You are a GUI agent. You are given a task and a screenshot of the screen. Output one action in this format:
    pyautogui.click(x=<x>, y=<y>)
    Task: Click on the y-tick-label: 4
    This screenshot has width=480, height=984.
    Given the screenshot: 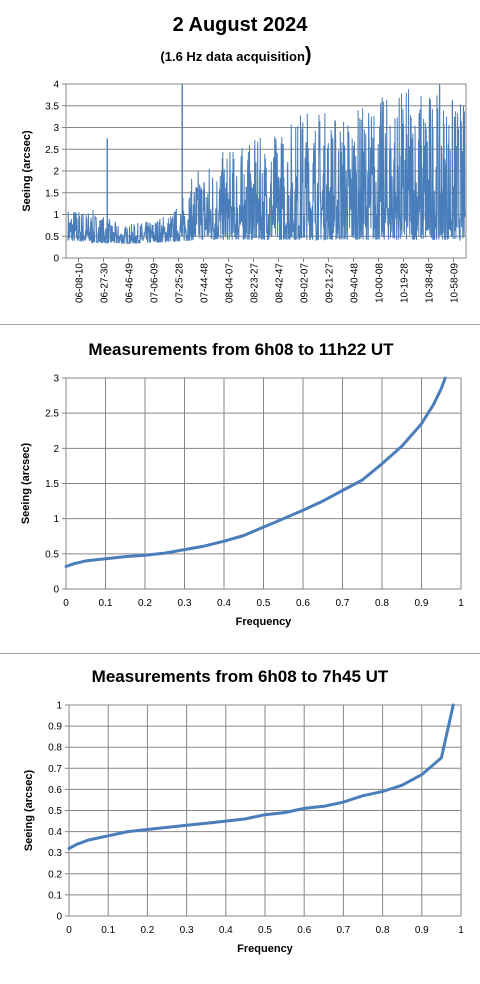 What is the action you would take?
    pyautogui.click(x=56, y=85)
    